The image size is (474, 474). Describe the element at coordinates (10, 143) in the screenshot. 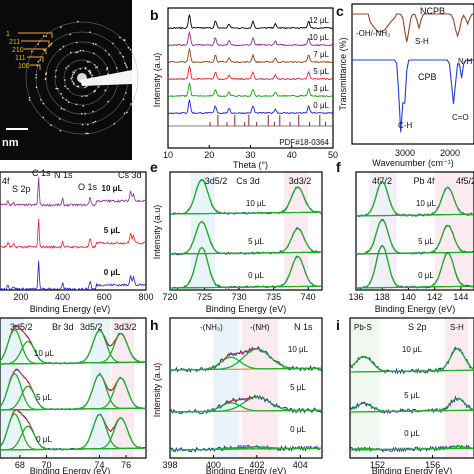

I see `scale-bar-label: nm` at that location.